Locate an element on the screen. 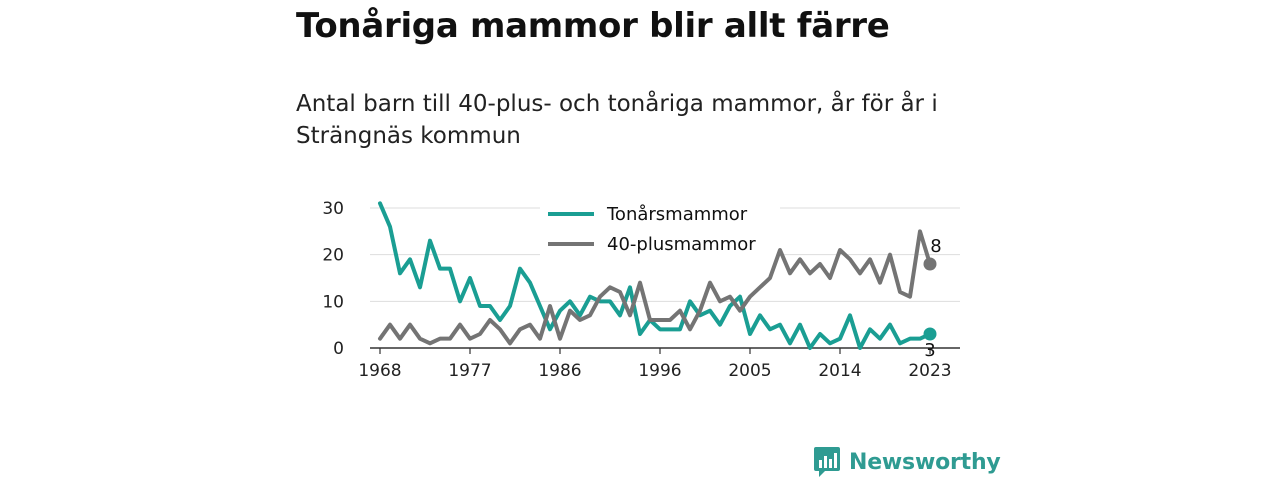 The width and height of the screenshot is (1280, 480). y-tick-label: 10 is located at coordinates (333, 302).